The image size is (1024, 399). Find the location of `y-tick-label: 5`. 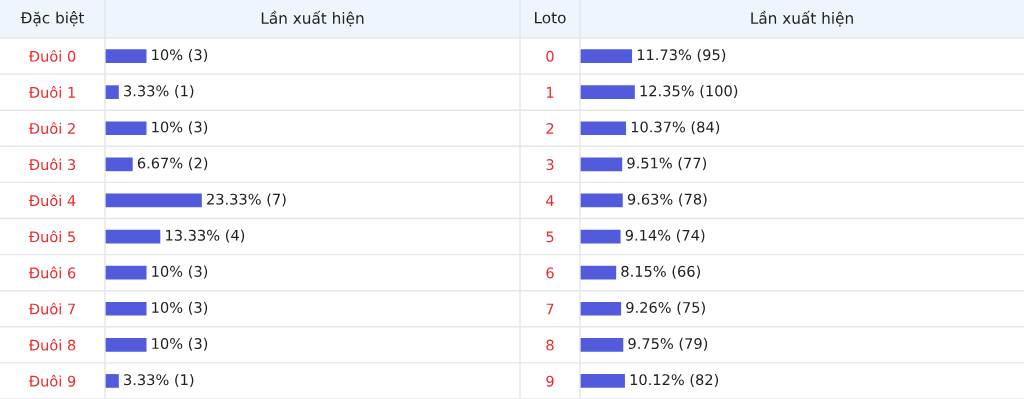

y-tick-label: 5 is located at coordinates (550, 237).